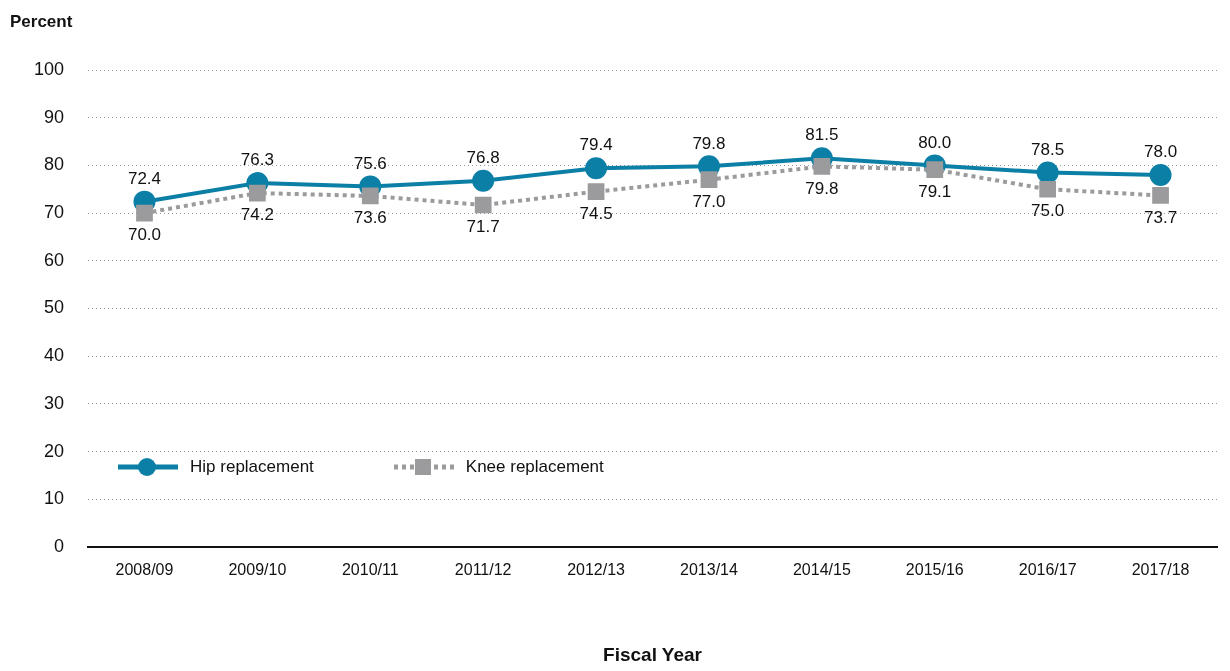  I want to click on data-label: 73.6, so click(370, 218).